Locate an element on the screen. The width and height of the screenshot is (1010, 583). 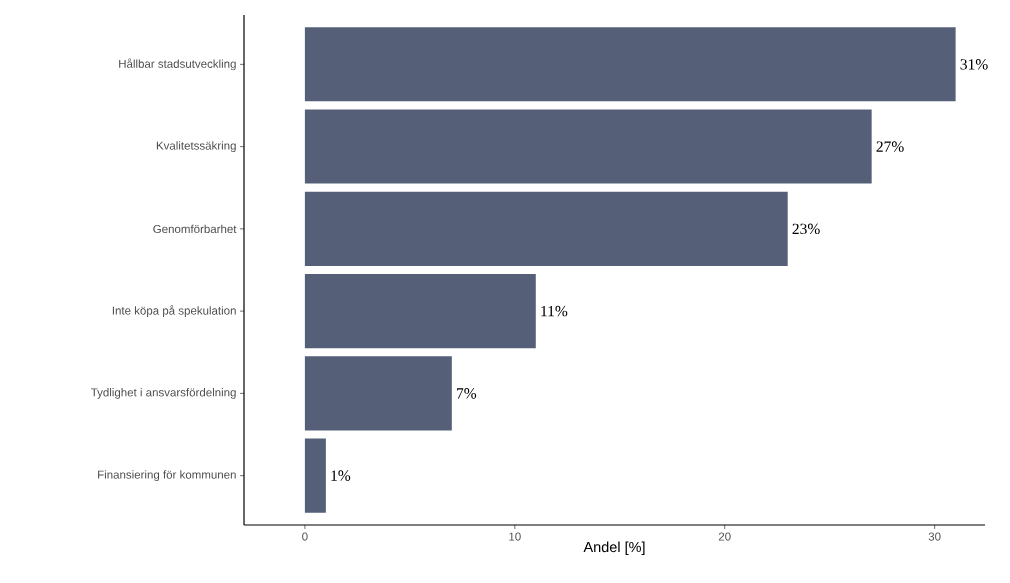
x-tick-label: 30 is located at coordinates (934, 536).